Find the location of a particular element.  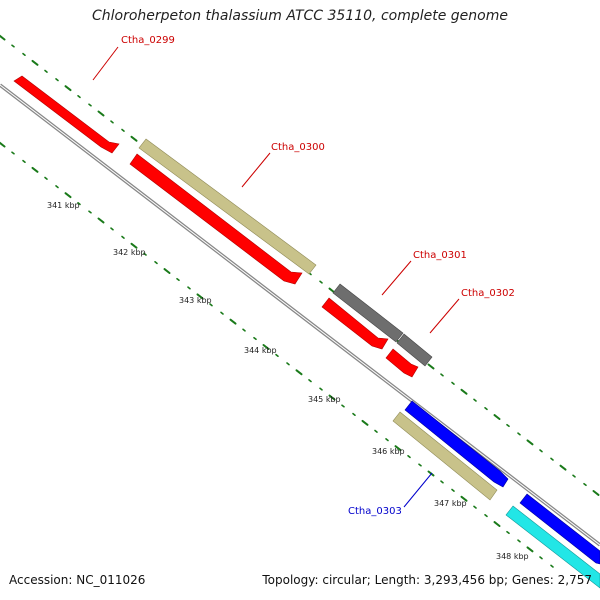

tick-label-346: 346 kbp is located at coordinates (388, 451).